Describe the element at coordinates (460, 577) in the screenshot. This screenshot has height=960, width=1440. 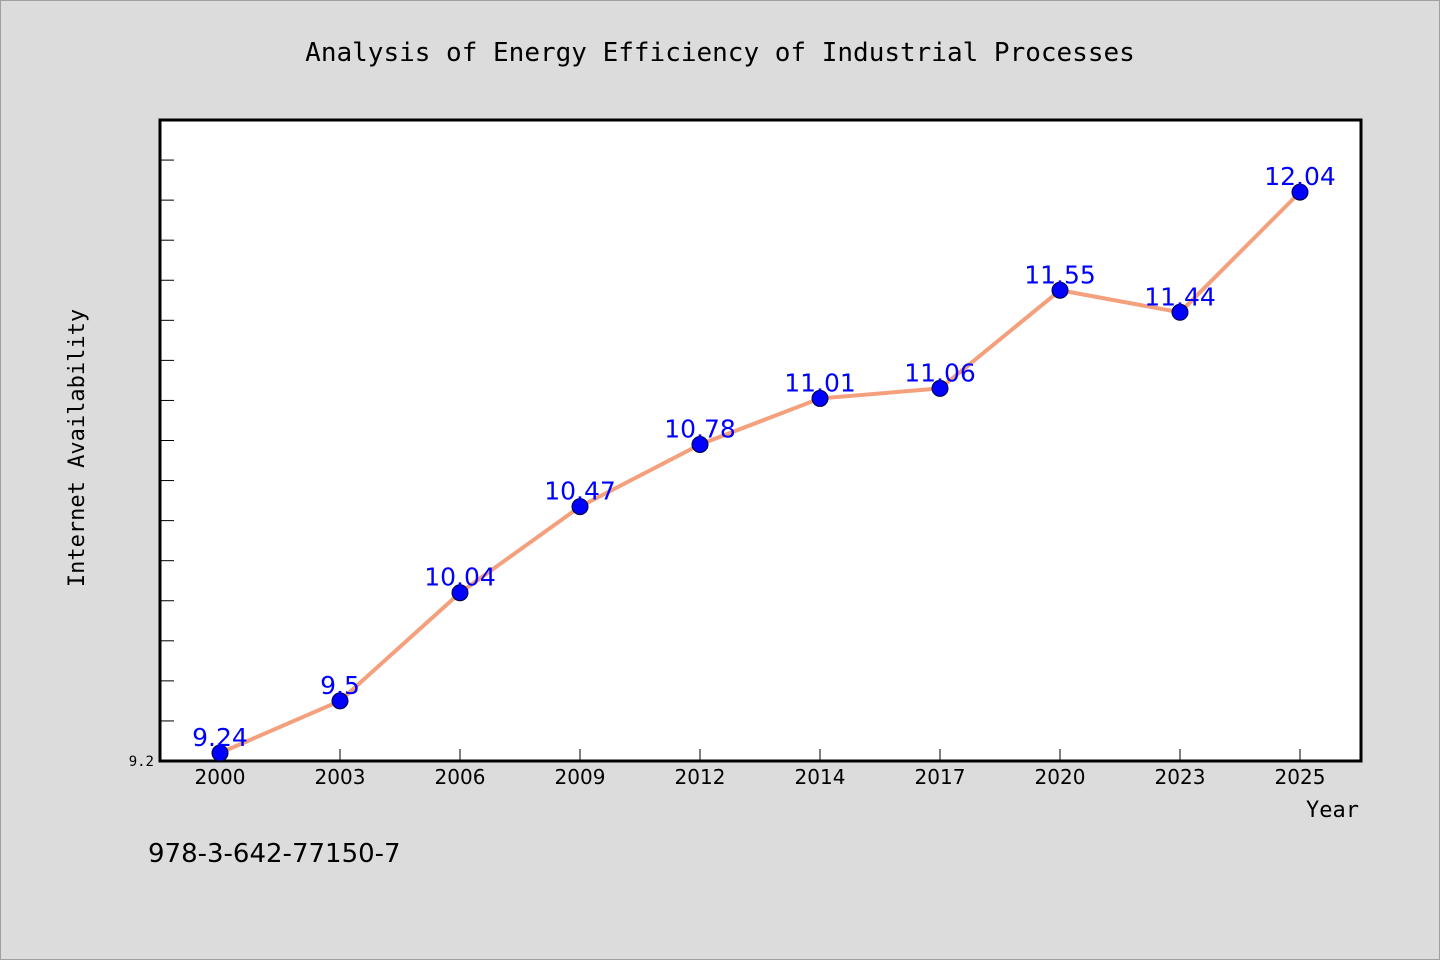
I see `data-label: 10.04` at that location.